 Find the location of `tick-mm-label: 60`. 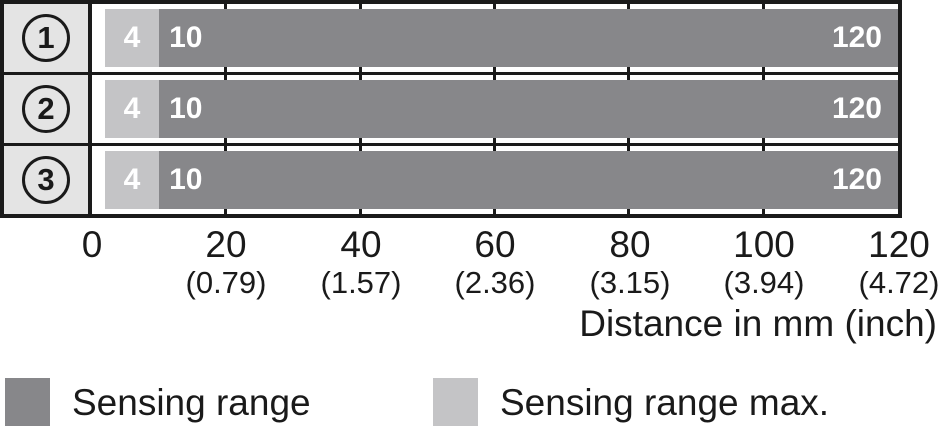

tick-mm-label: 60 is located at coordinates (495, 244).